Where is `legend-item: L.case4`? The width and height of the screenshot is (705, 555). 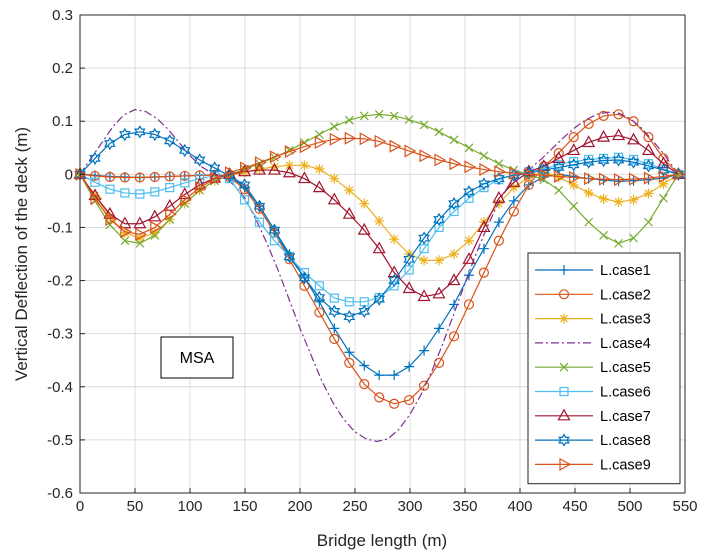 legend-item: L.case4 is located at coordinates (593, 344).